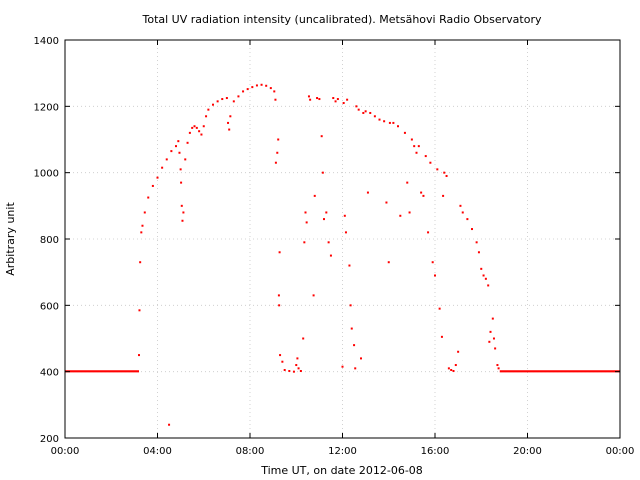 This screenshot has height=480, width=640. I want to click on x-tick-label: 20:00, so click(527, 451).